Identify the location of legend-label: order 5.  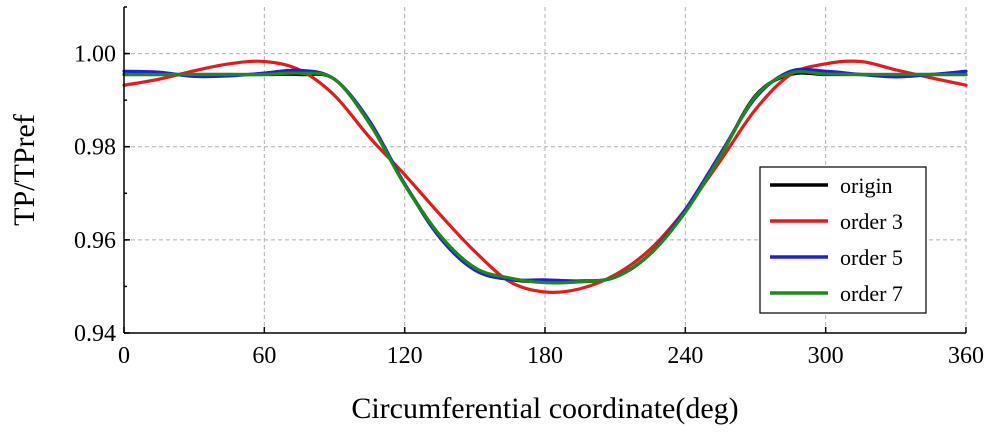
(871, 257).